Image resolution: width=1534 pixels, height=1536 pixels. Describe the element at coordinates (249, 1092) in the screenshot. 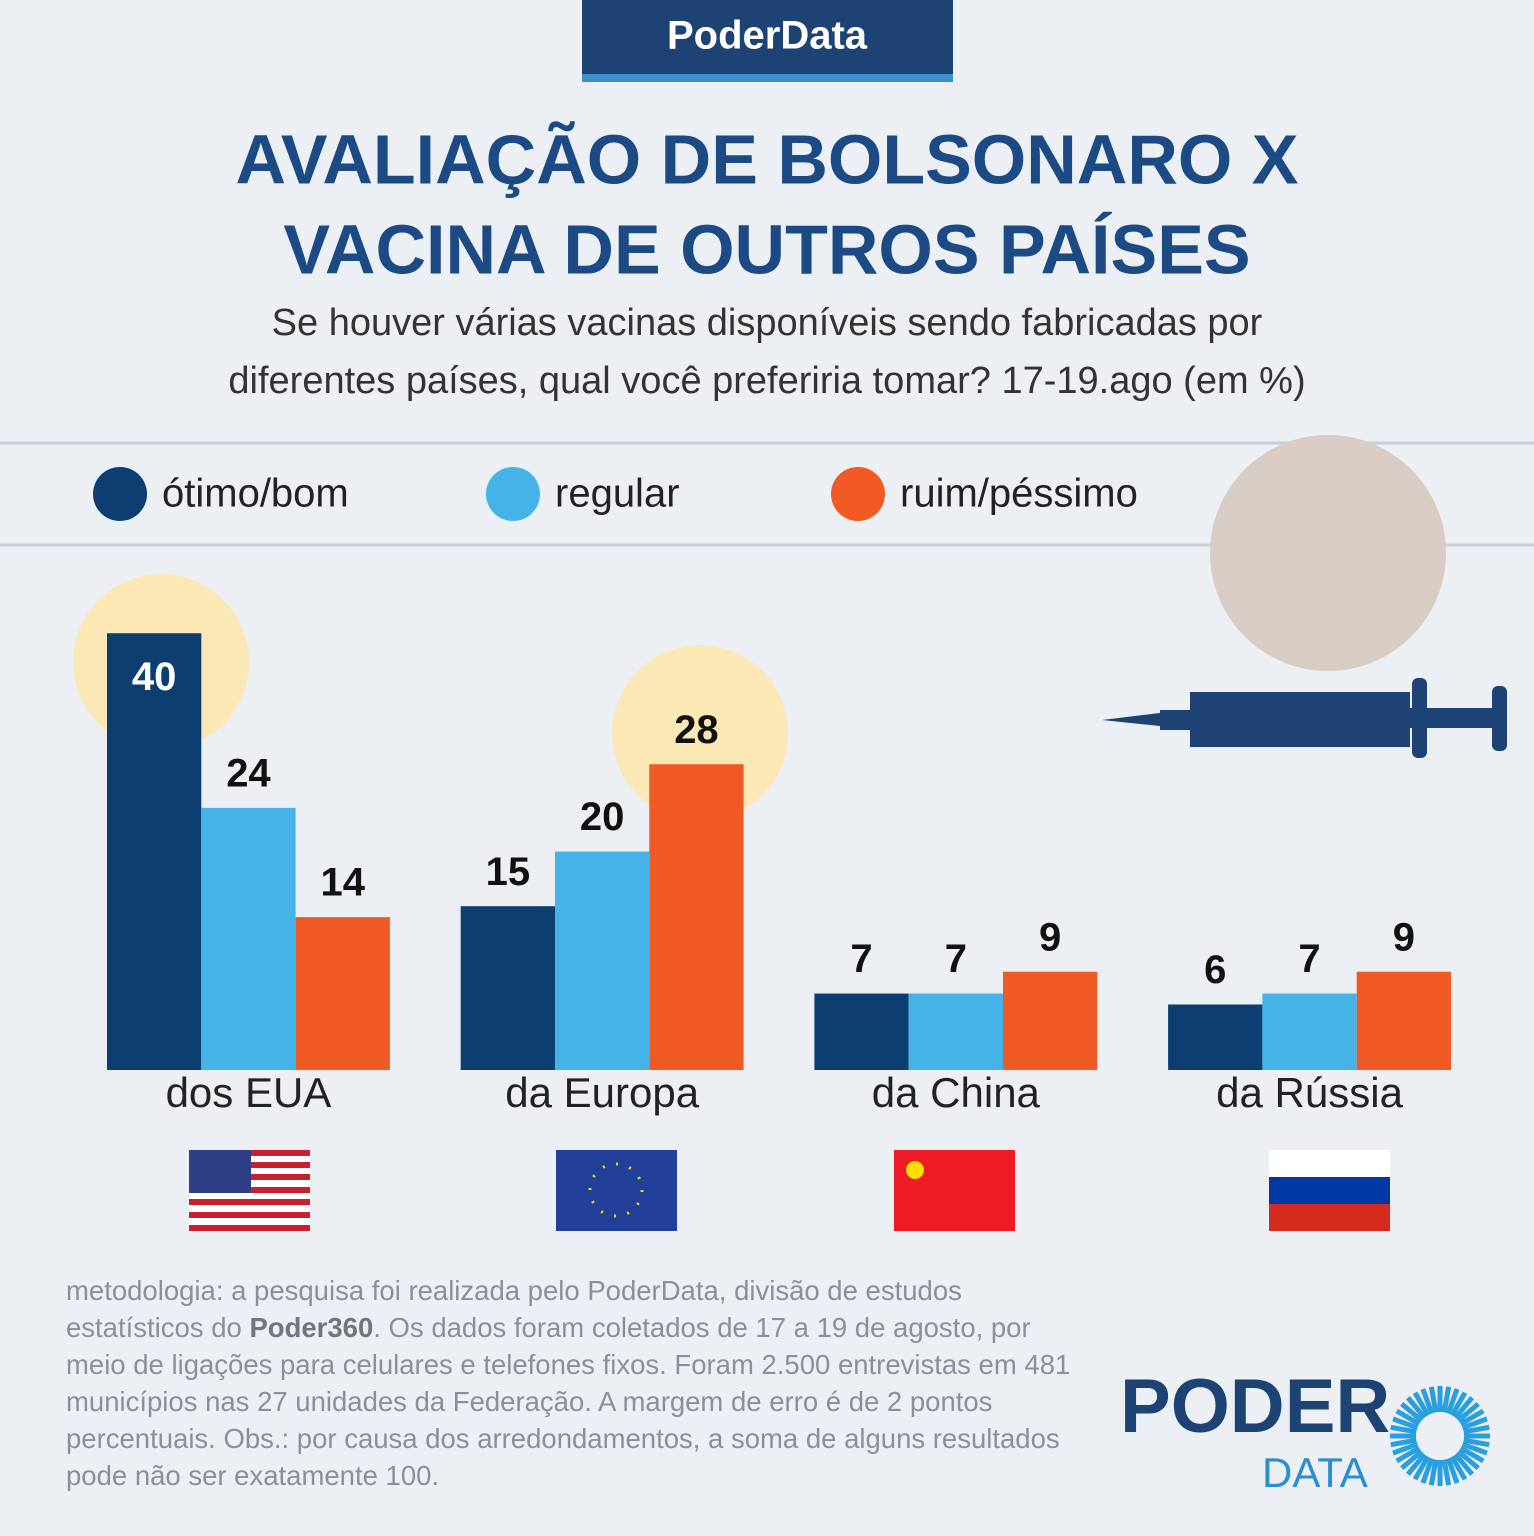

I see `x-tick-label: dos EUA` at that location.